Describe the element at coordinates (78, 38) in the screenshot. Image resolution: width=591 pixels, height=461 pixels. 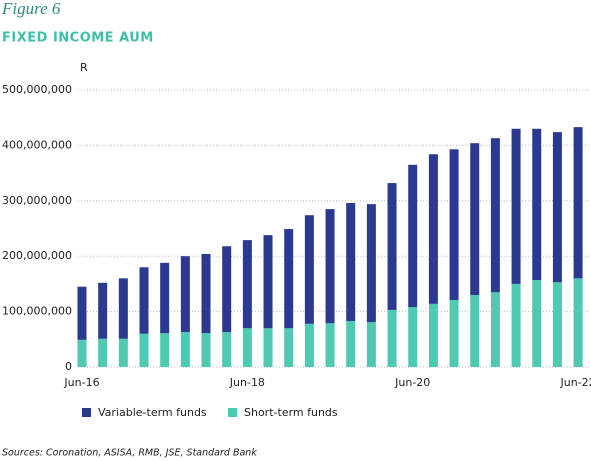
I see `chart-subtitle: FIXED INCOME AUM` at that location.